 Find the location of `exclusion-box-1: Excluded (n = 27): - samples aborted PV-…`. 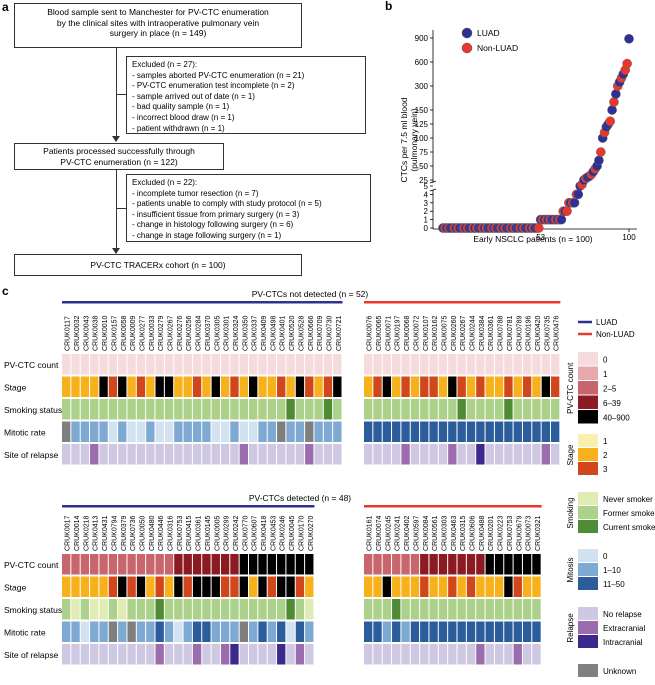

exclusion-box-1: Excluded (n = 27): - samples aborted PV-… is located at coordinates (246, 95).